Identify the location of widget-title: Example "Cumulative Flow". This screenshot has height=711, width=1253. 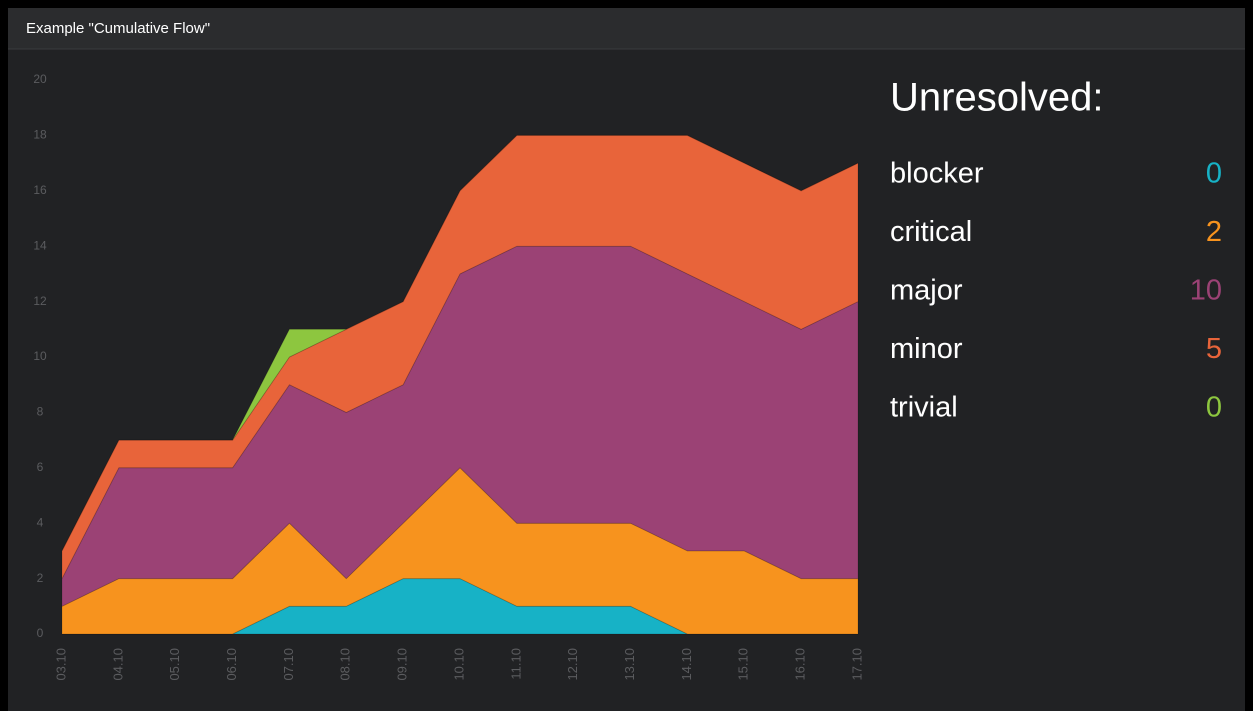
(118, 28).